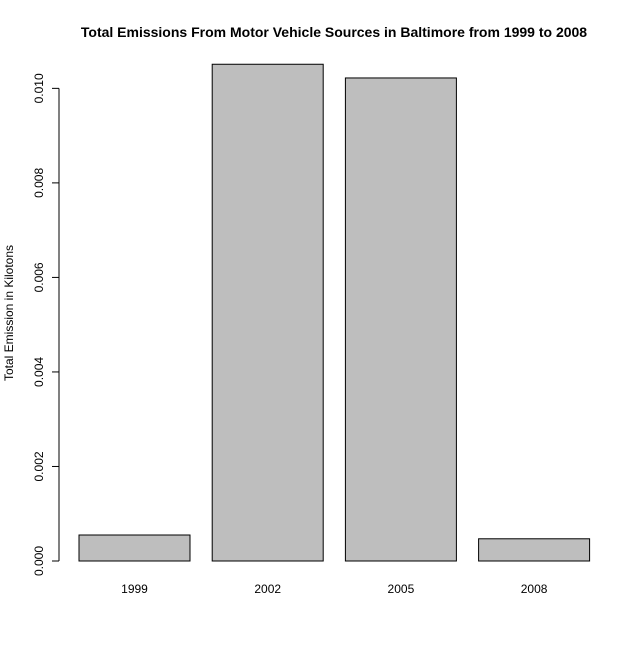 The height and width of the screenshot is (645, 640). What do you see at coordinates (134, 589) in the screenshot?
I see `x-tick-label: 1999` at bounding box center [134, 589].